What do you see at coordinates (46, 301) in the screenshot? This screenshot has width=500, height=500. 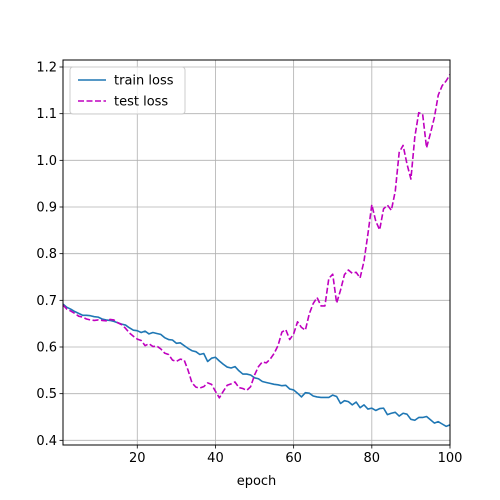 I see `y-tick-label: 0.7` at bounding box center [46, 301].